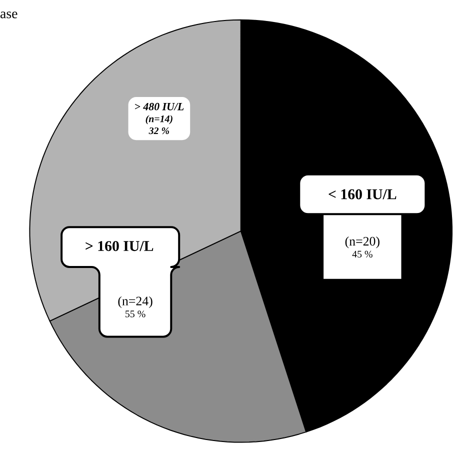  I want to click on text: > 160 IU/L, so click(120, 245).